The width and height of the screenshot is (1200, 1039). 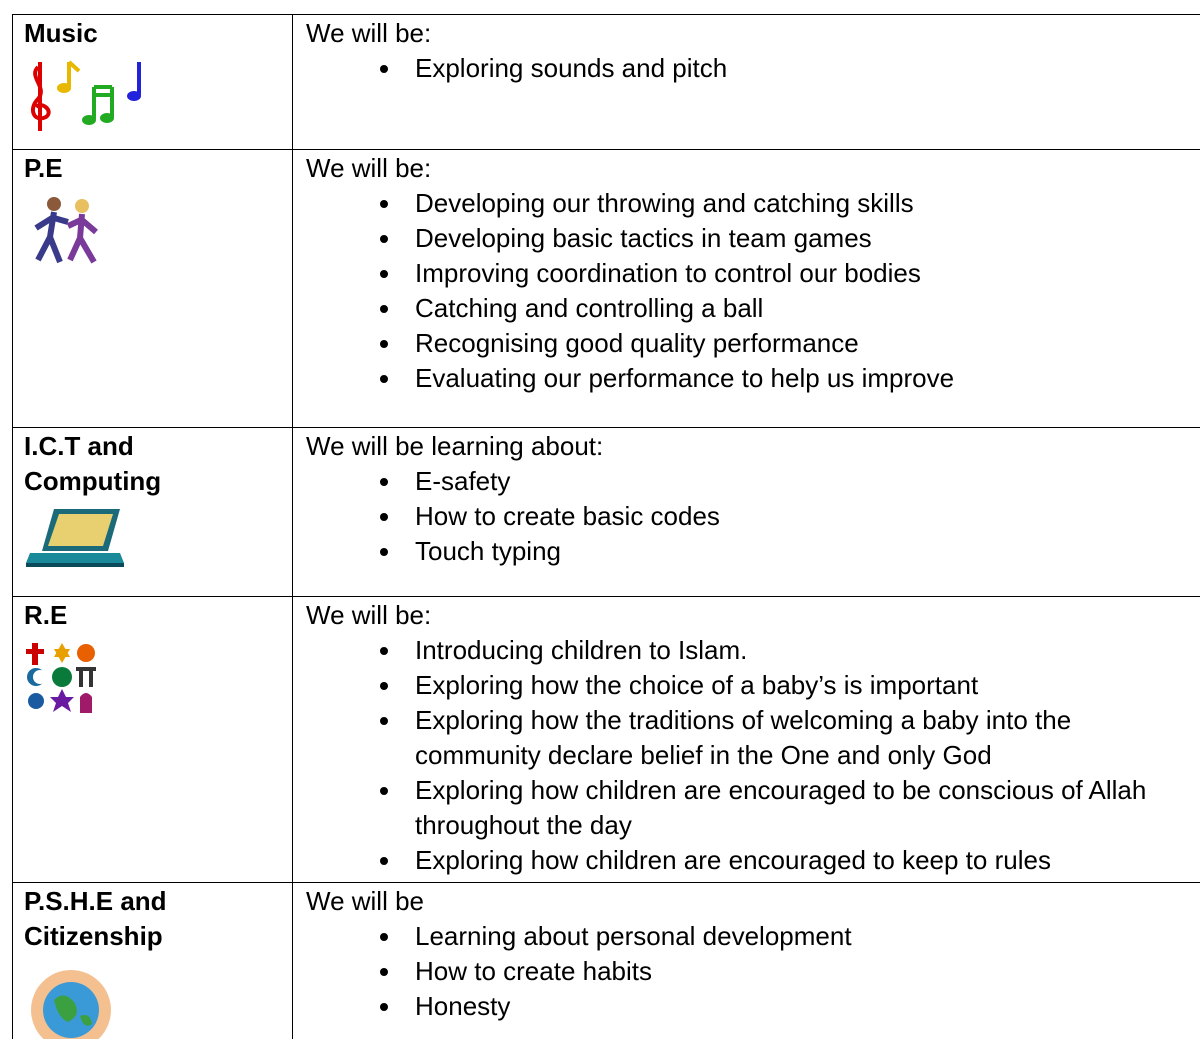 I want to click on bullet-item: Honesty, so click(x=801, y=1006).